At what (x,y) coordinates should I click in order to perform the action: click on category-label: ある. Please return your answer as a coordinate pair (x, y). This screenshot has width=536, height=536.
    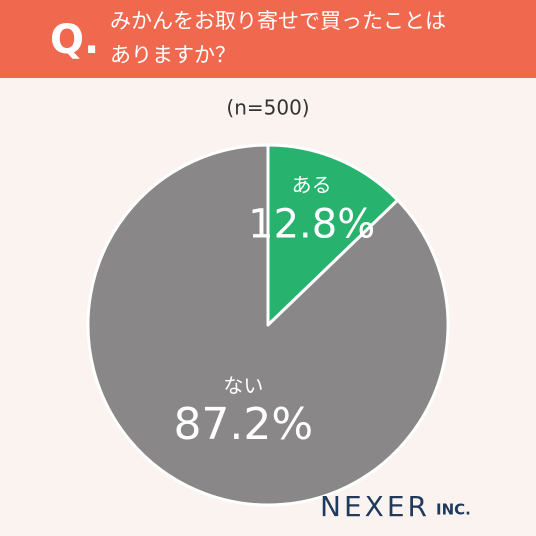
    Looking at the image, I should click on (312, 185).